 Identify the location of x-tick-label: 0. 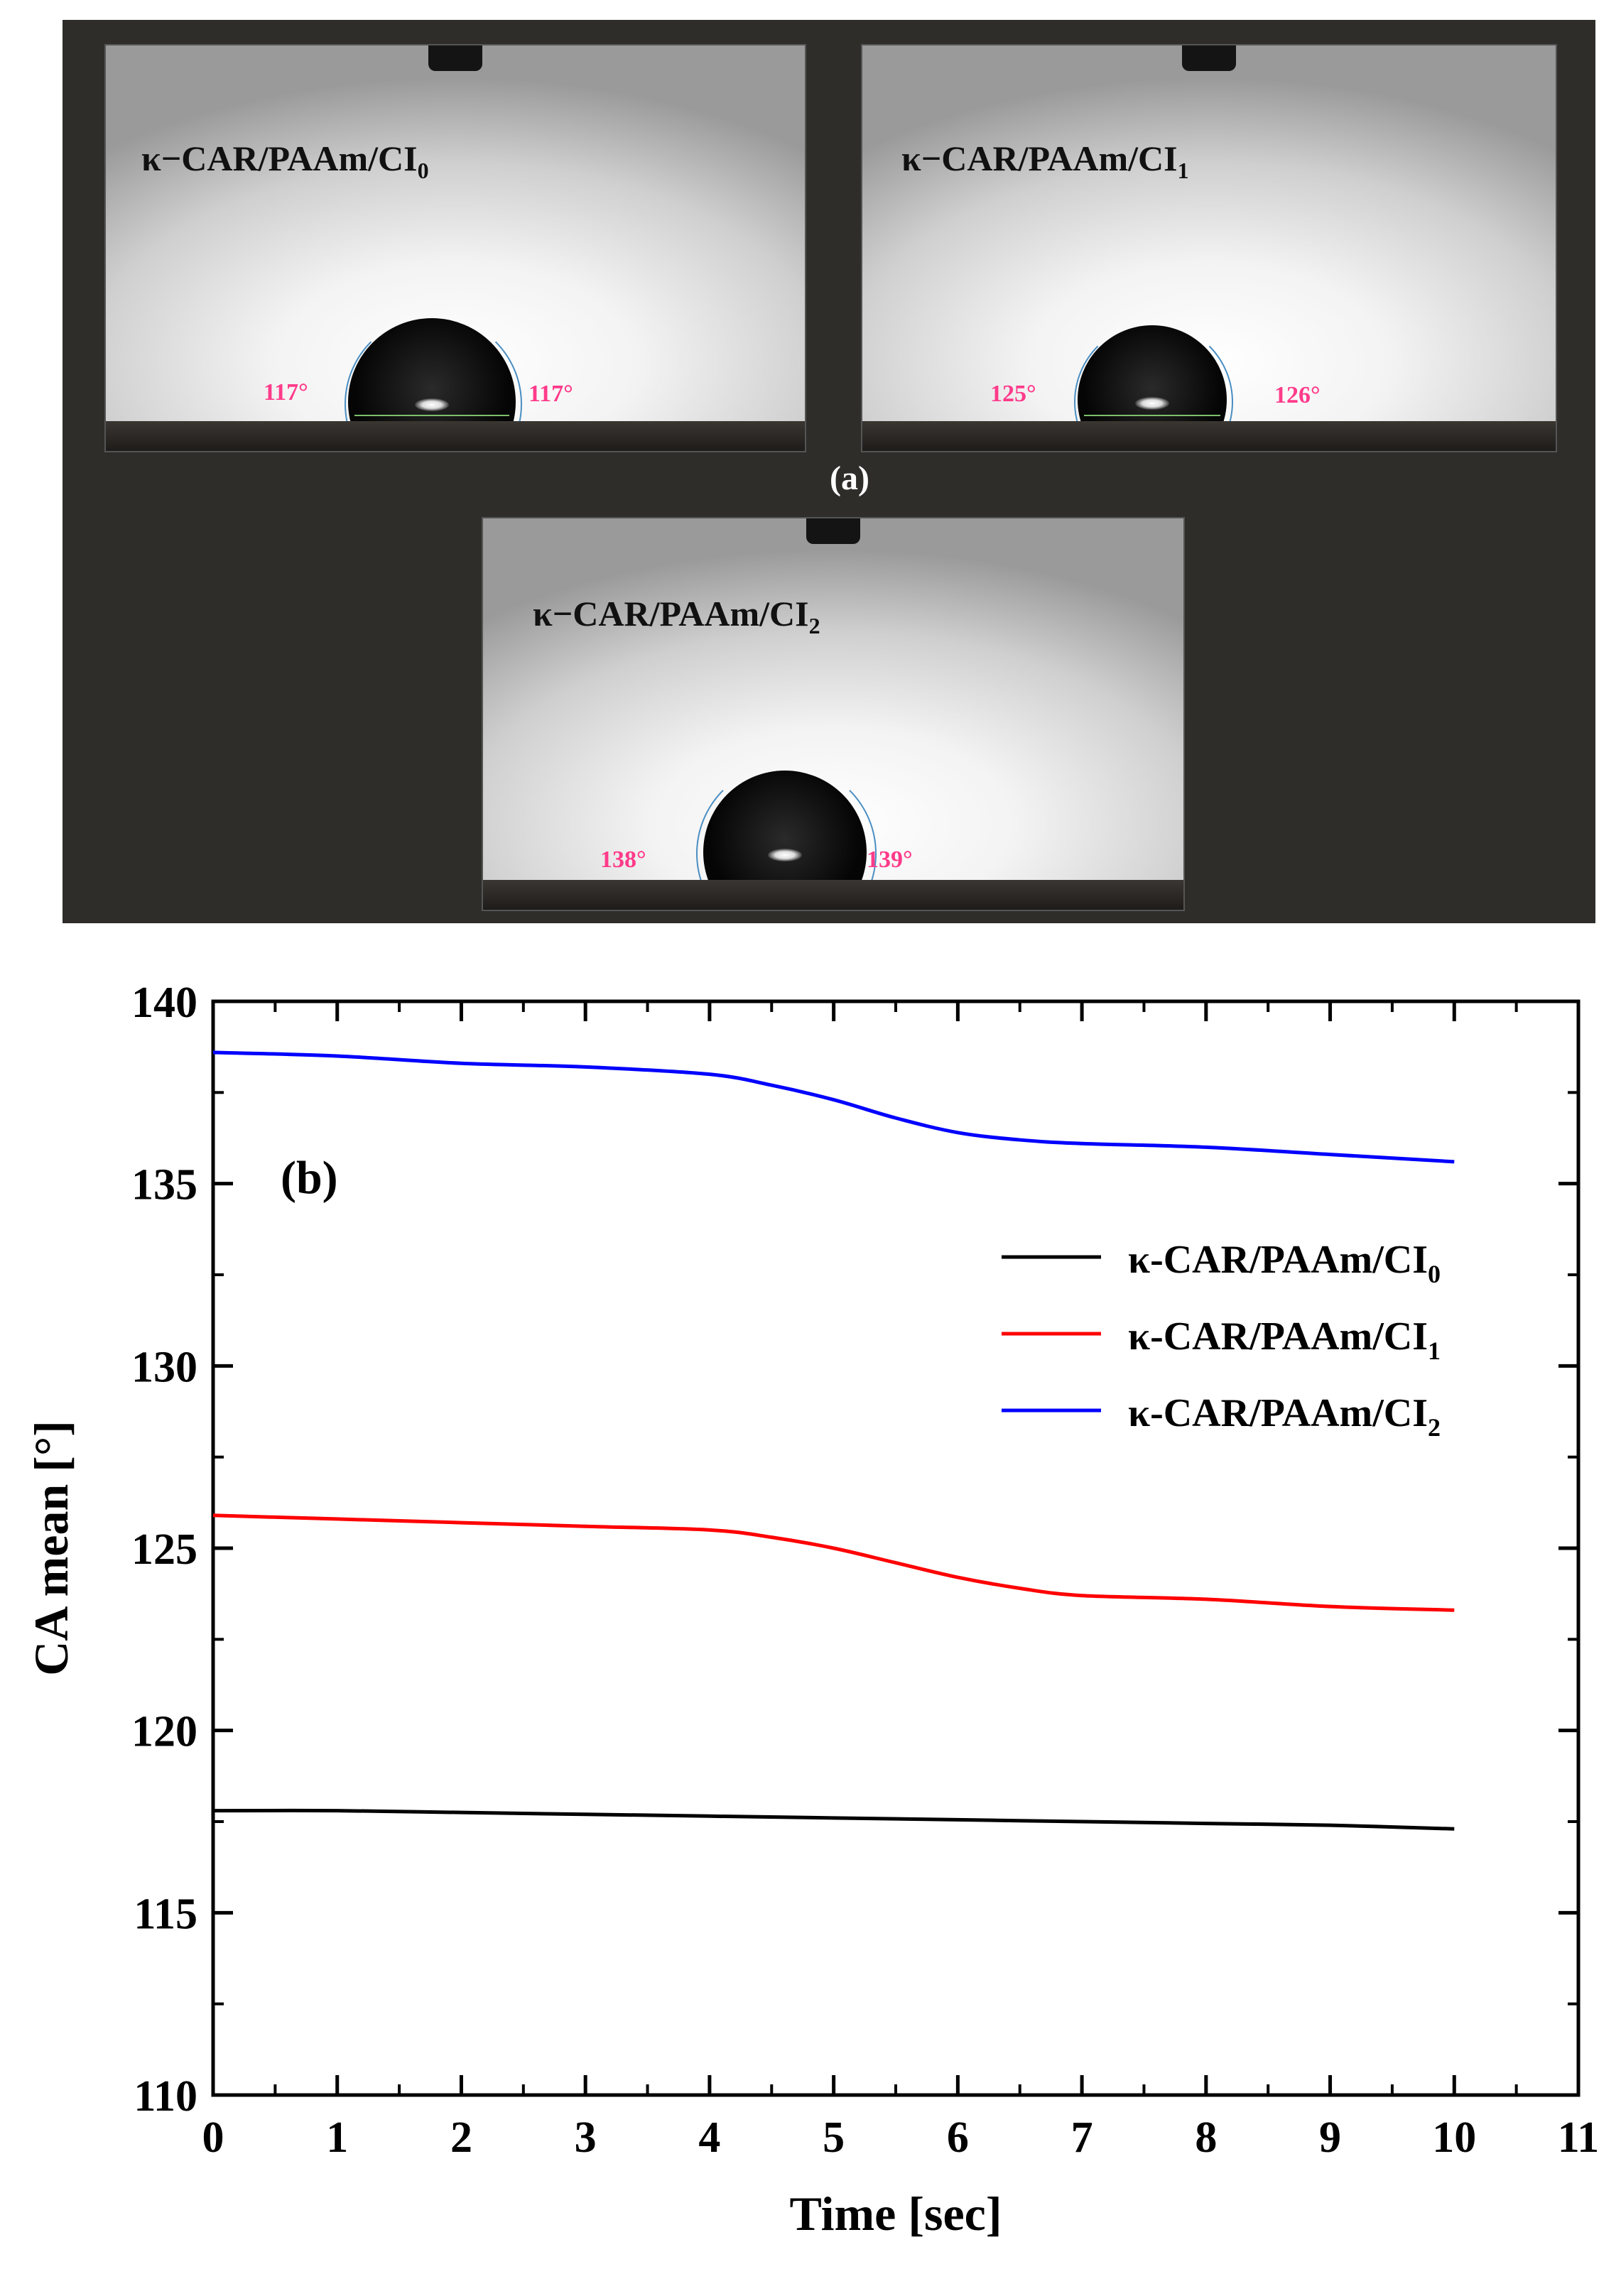
(213, 2137).